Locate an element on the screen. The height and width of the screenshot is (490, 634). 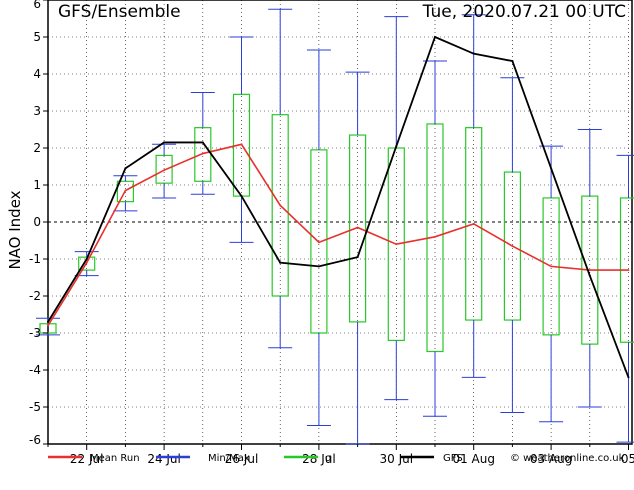
y-tick-label: -4 is located at coordinates (35, 370).